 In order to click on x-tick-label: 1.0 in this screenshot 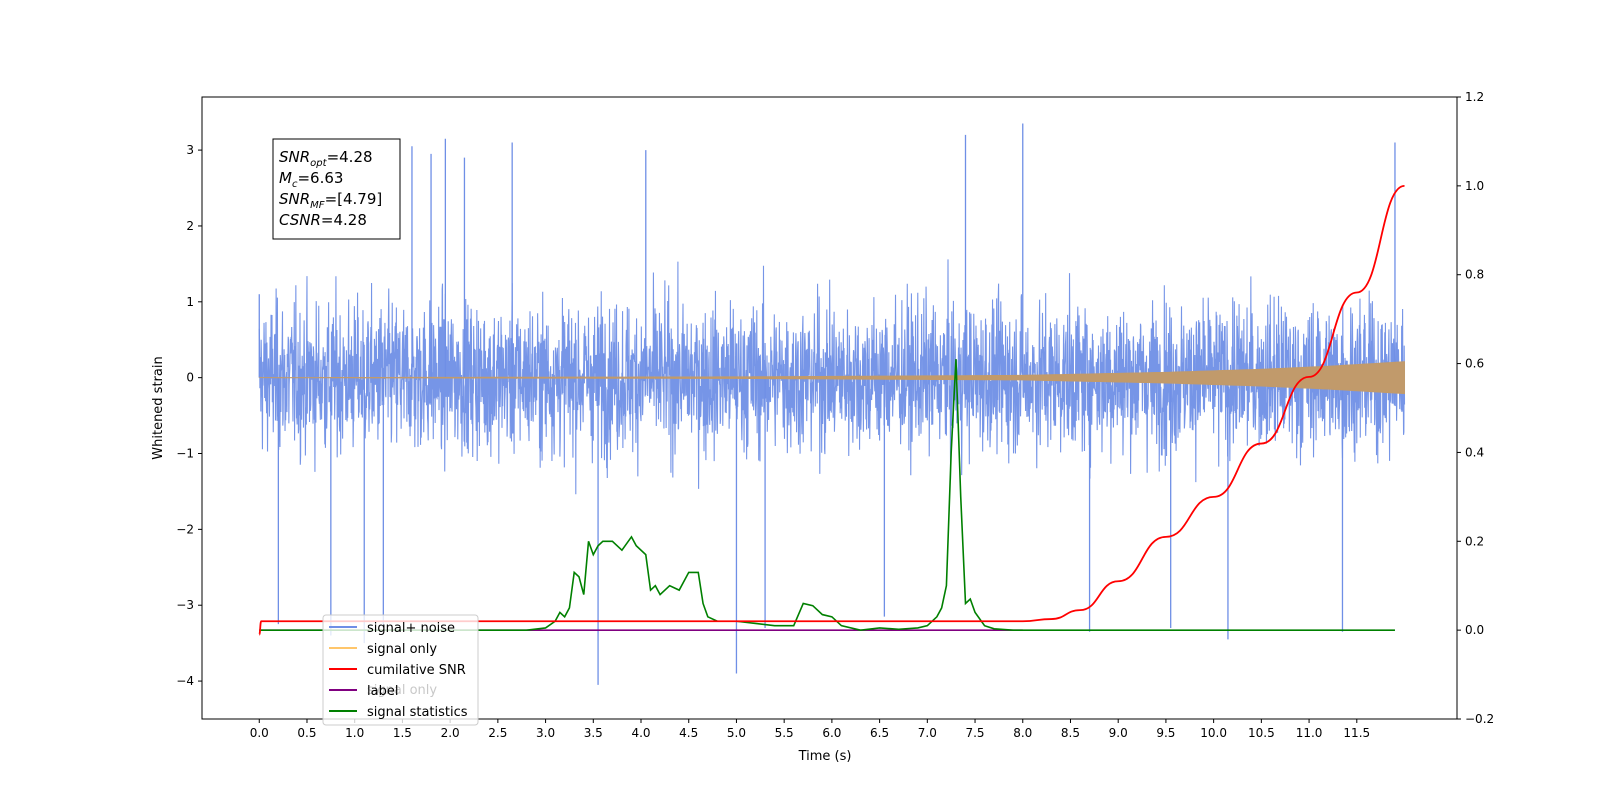, I will do `click(354, 733)`.